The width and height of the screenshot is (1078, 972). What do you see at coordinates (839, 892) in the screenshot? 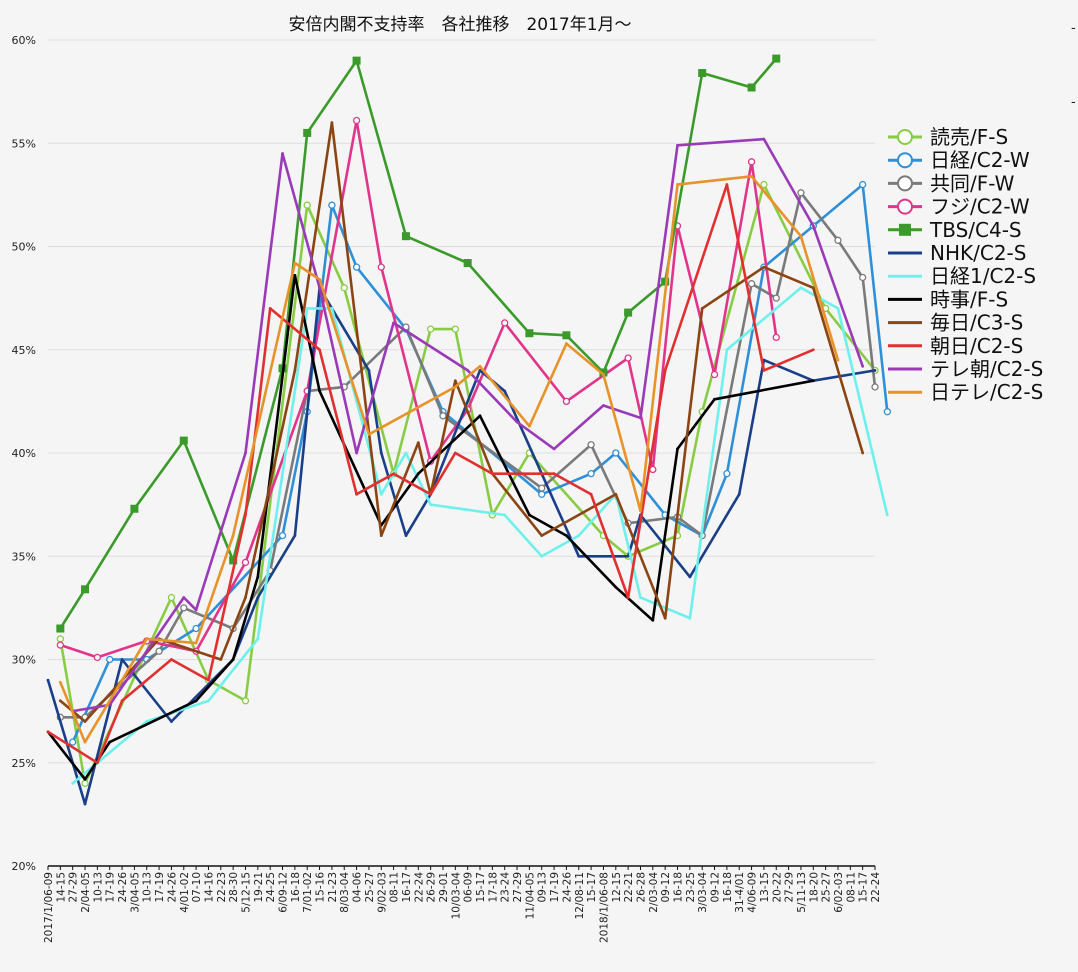
I see `x-tick-label: 6/02-03` at bounding box center [839, 892].